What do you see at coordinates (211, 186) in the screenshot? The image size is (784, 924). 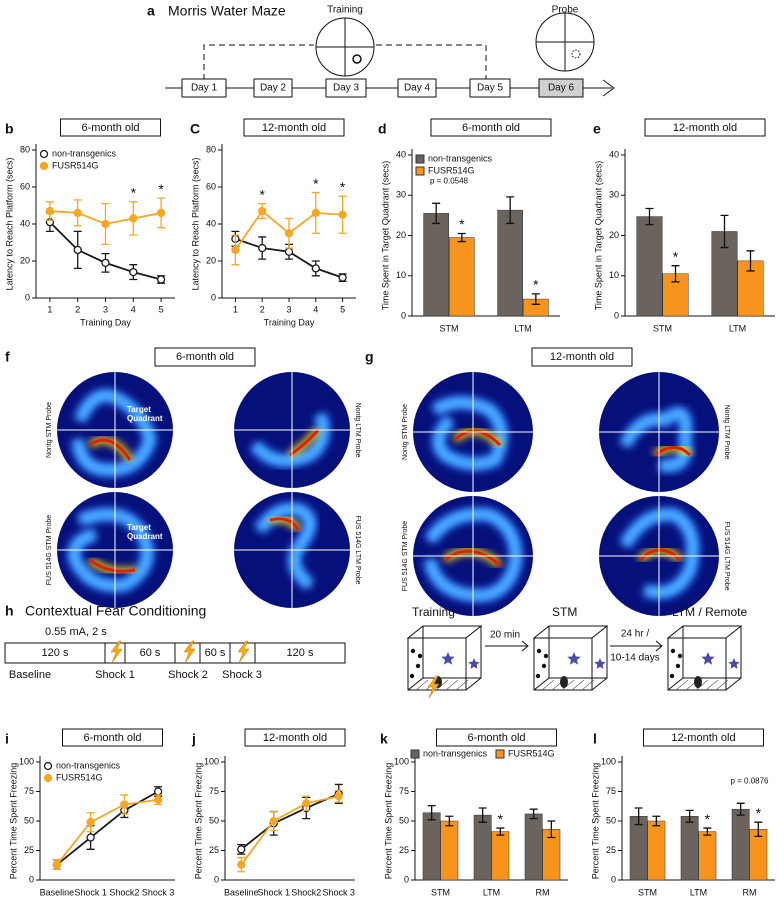 I see `y-tick-label: 60` at bounding box center [211, 186].